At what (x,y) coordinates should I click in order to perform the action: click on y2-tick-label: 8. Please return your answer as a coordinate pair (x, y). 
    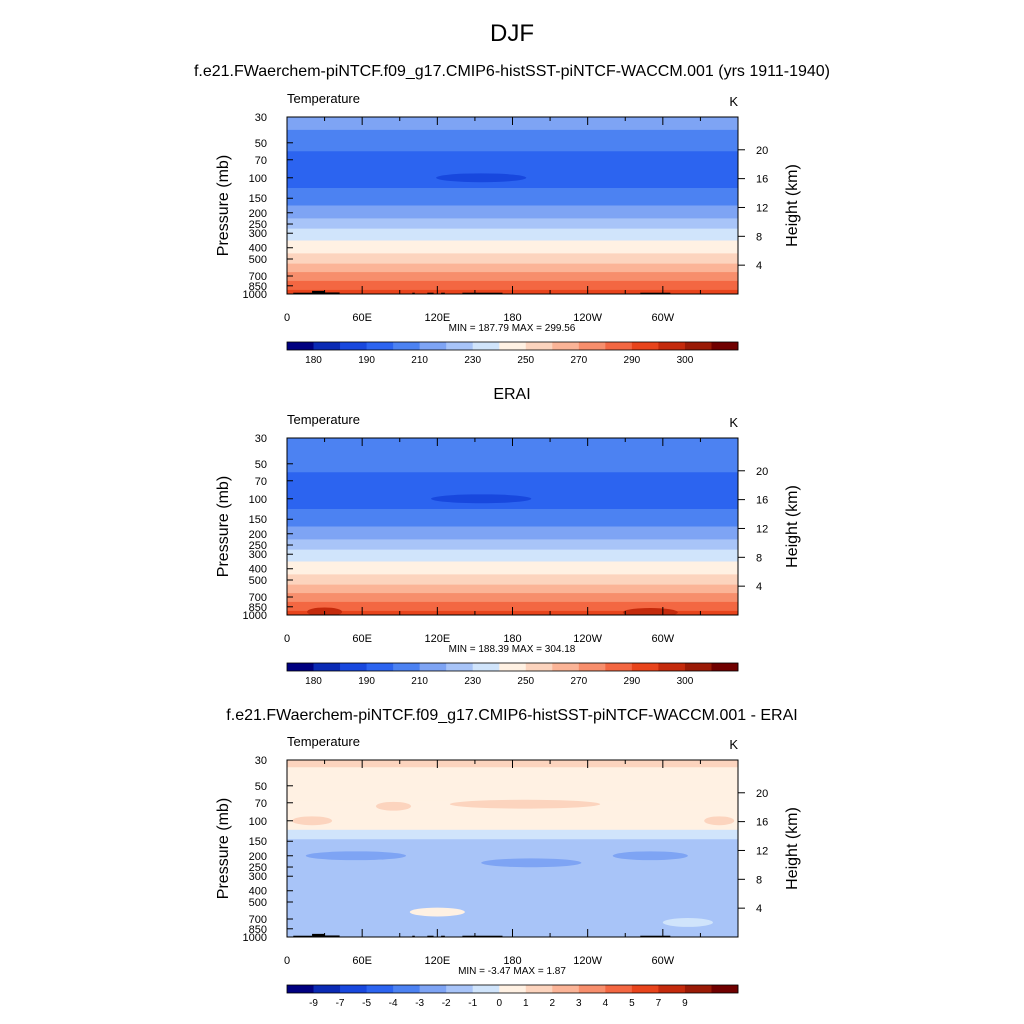
    Looking at the image, I should click on (759, 880).